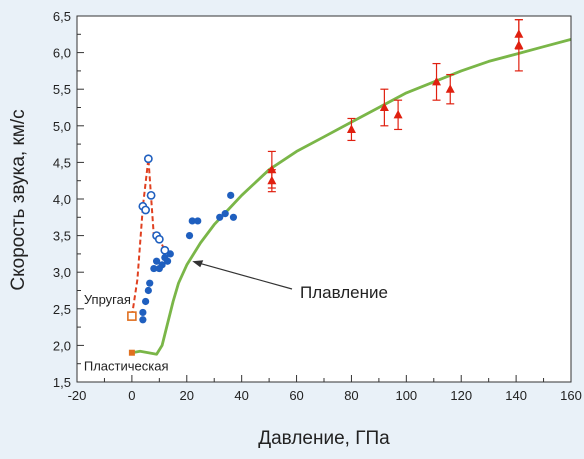 The height and width of the screenshot is (459, 584). Describe the element at coordinates (62, 236) in the screenshot. I see `y-tick-label: 3,5` at that location.